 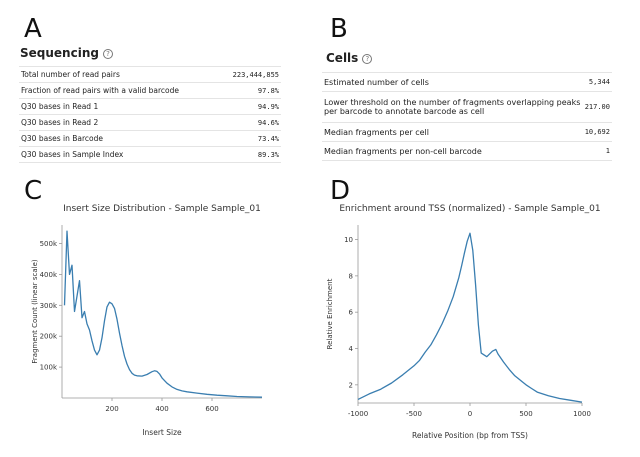 What do you see at coordinates (119, 138) in the screenshot?
I see `metric-label: Q30 bases in Barcode` at bounding box center [119, 138].